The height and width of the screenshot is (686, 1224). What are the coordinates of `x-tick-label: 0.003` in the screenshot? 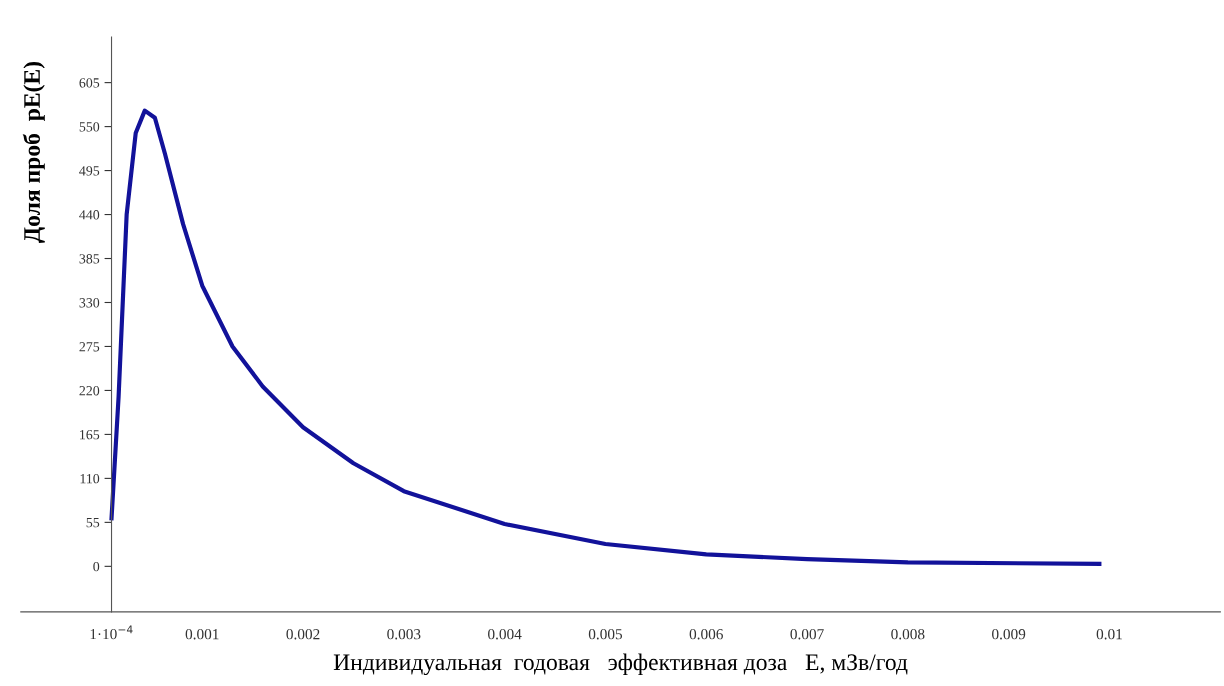 It's located at (404, 634).